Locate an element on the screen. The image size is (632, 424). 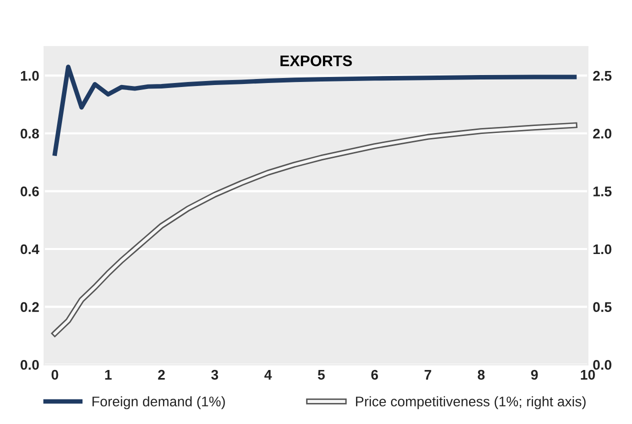
y-tick-label: 0.4 is located at coordinates (30, 249).